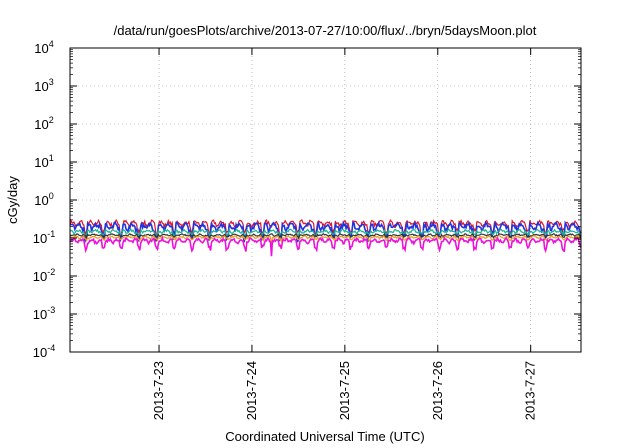 The height and width of the screenshot is (448, 640). Describe the element at coordinates (324, 436) in the screenshot. I see `x-axis-label: Coordinated Universal Time (UTC)` at that location.